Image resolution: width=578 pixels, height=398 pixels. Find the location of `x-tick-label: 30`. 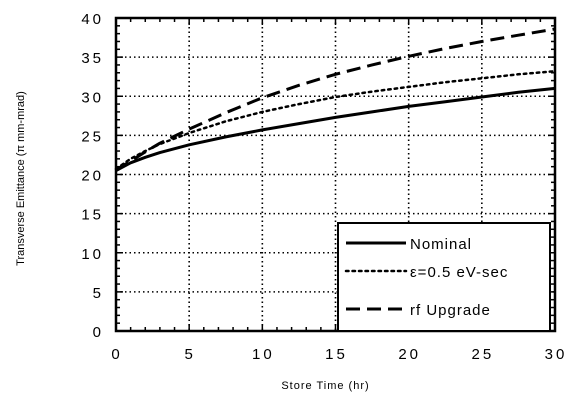

x-tick-label: 30 is located at coordinates (556, 354).